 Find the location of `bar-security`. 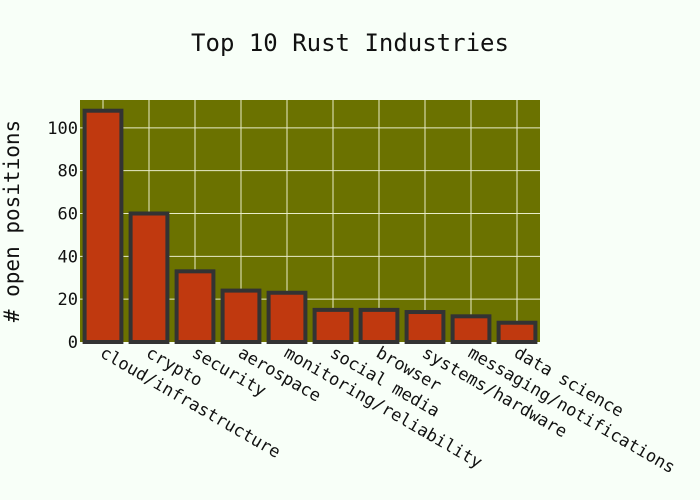

bar-security is located at coordinates (195, 306).